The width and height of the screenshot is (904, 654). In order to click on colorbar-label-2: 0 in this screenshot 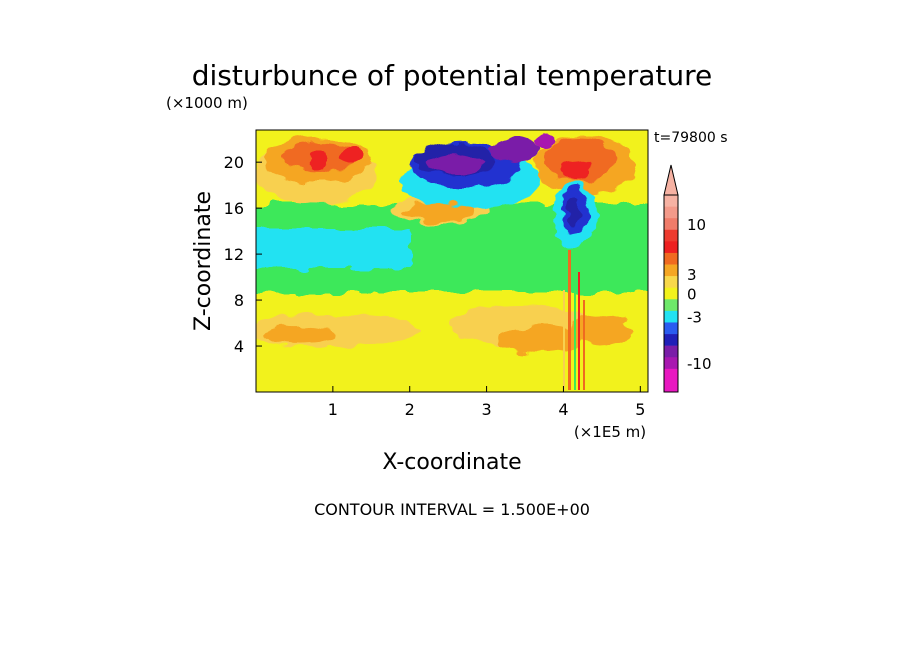, I will do `click(692, 295)`.